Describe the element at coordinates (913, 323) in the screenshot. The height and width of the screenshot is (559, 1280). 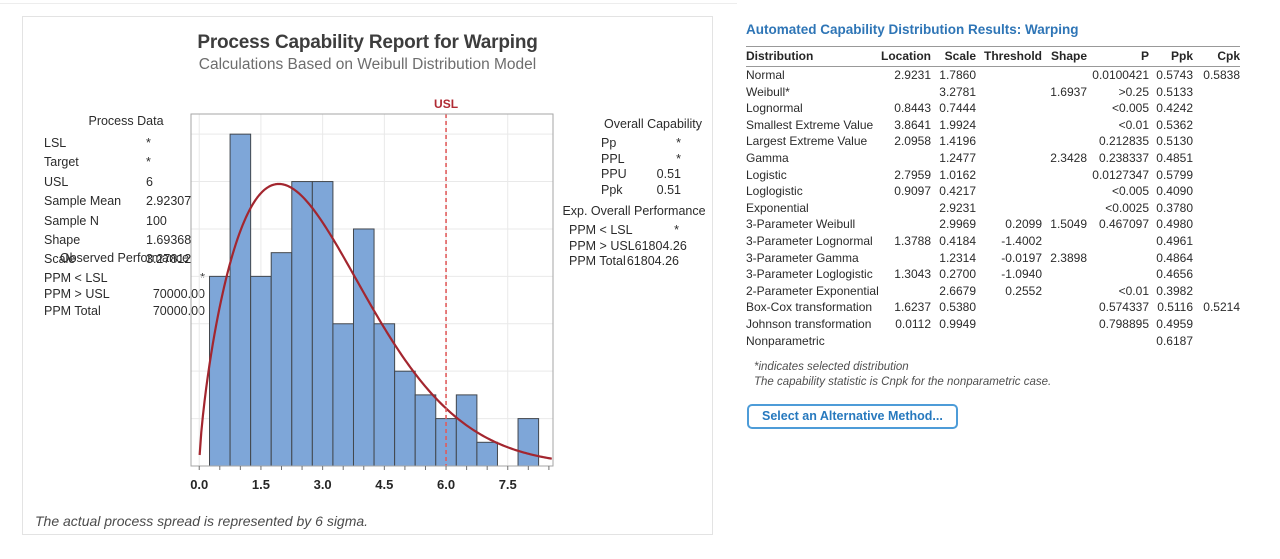
I see `value-cell: 0.0112` at that location.